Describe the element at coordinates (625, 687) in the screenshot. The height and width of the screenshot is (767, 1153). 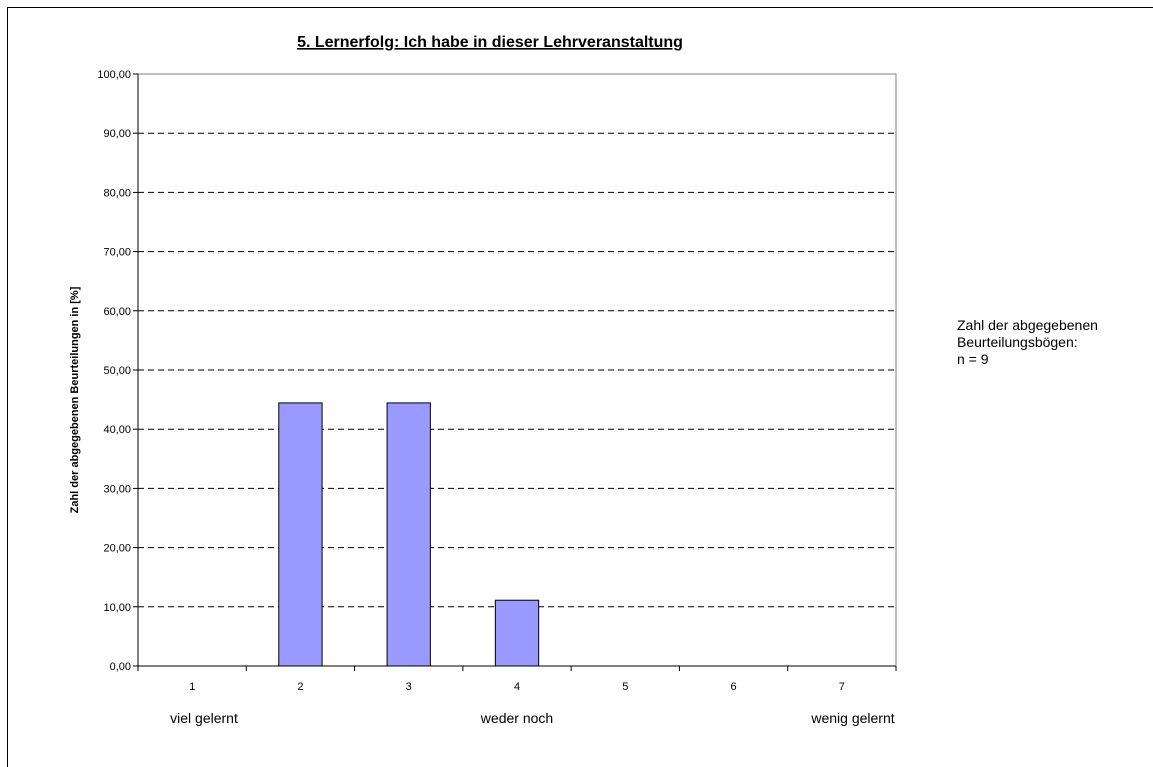
I see `x-tick-label: 5` at that location.